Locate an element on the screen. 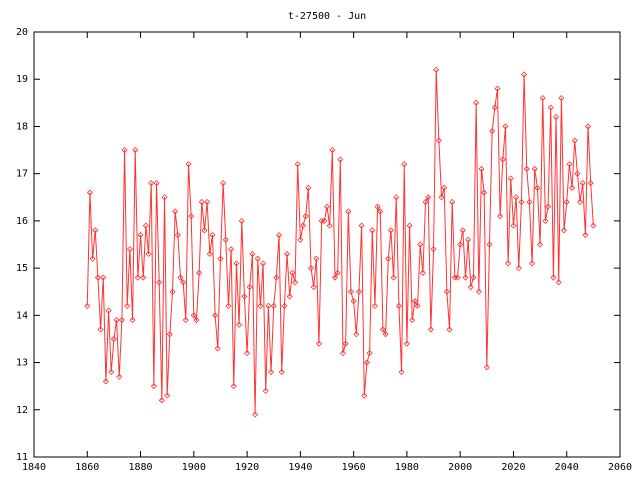 The width and height of the screenshot is (640, 484). x-tick-label: 2040 is located at coordinates (567, 467).